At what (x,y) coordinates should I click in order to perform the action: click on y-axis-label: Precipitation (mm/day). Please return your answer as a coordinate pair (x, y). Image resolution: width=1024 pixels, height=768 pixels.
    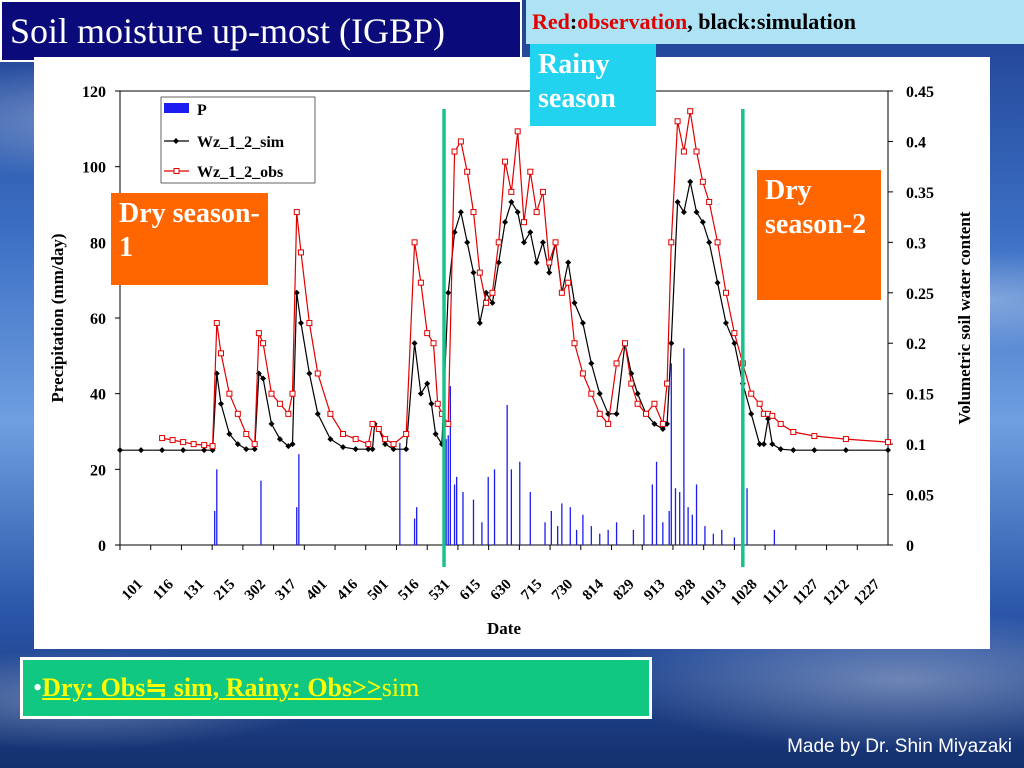
    Looking at the image, I should click on (57, 317).